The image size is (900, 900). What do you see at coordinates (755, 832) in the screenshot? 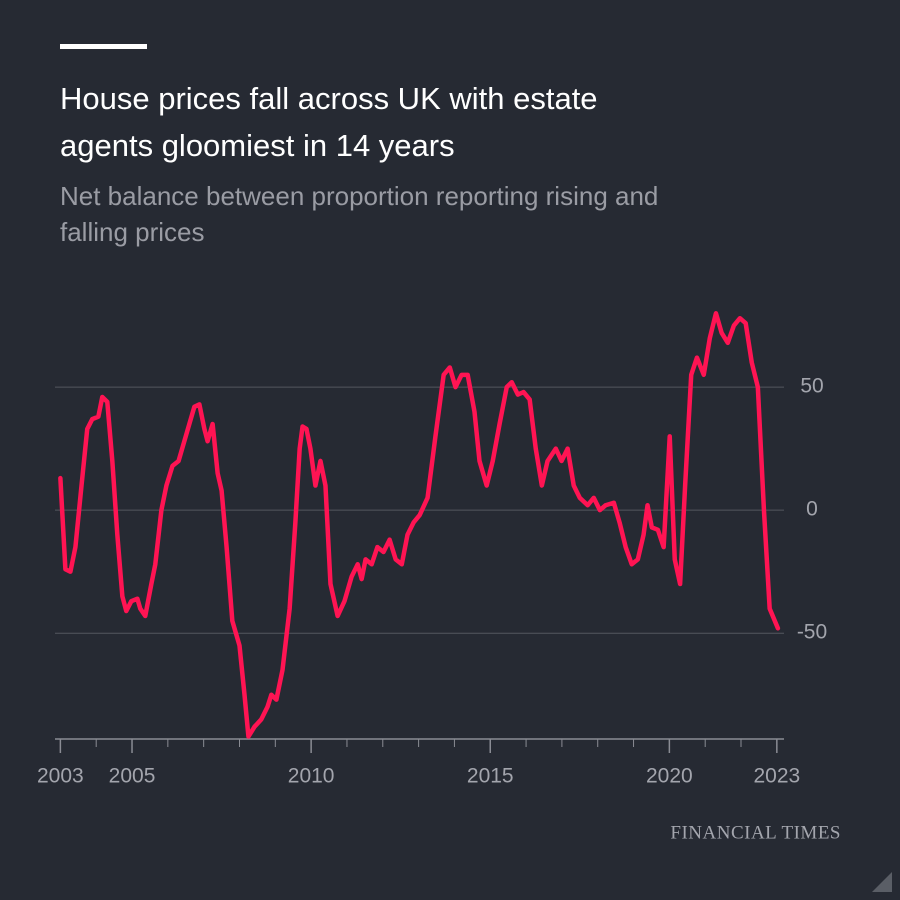
I see `source: FINANCIAL TIMES` at bounding box center [755, 832].